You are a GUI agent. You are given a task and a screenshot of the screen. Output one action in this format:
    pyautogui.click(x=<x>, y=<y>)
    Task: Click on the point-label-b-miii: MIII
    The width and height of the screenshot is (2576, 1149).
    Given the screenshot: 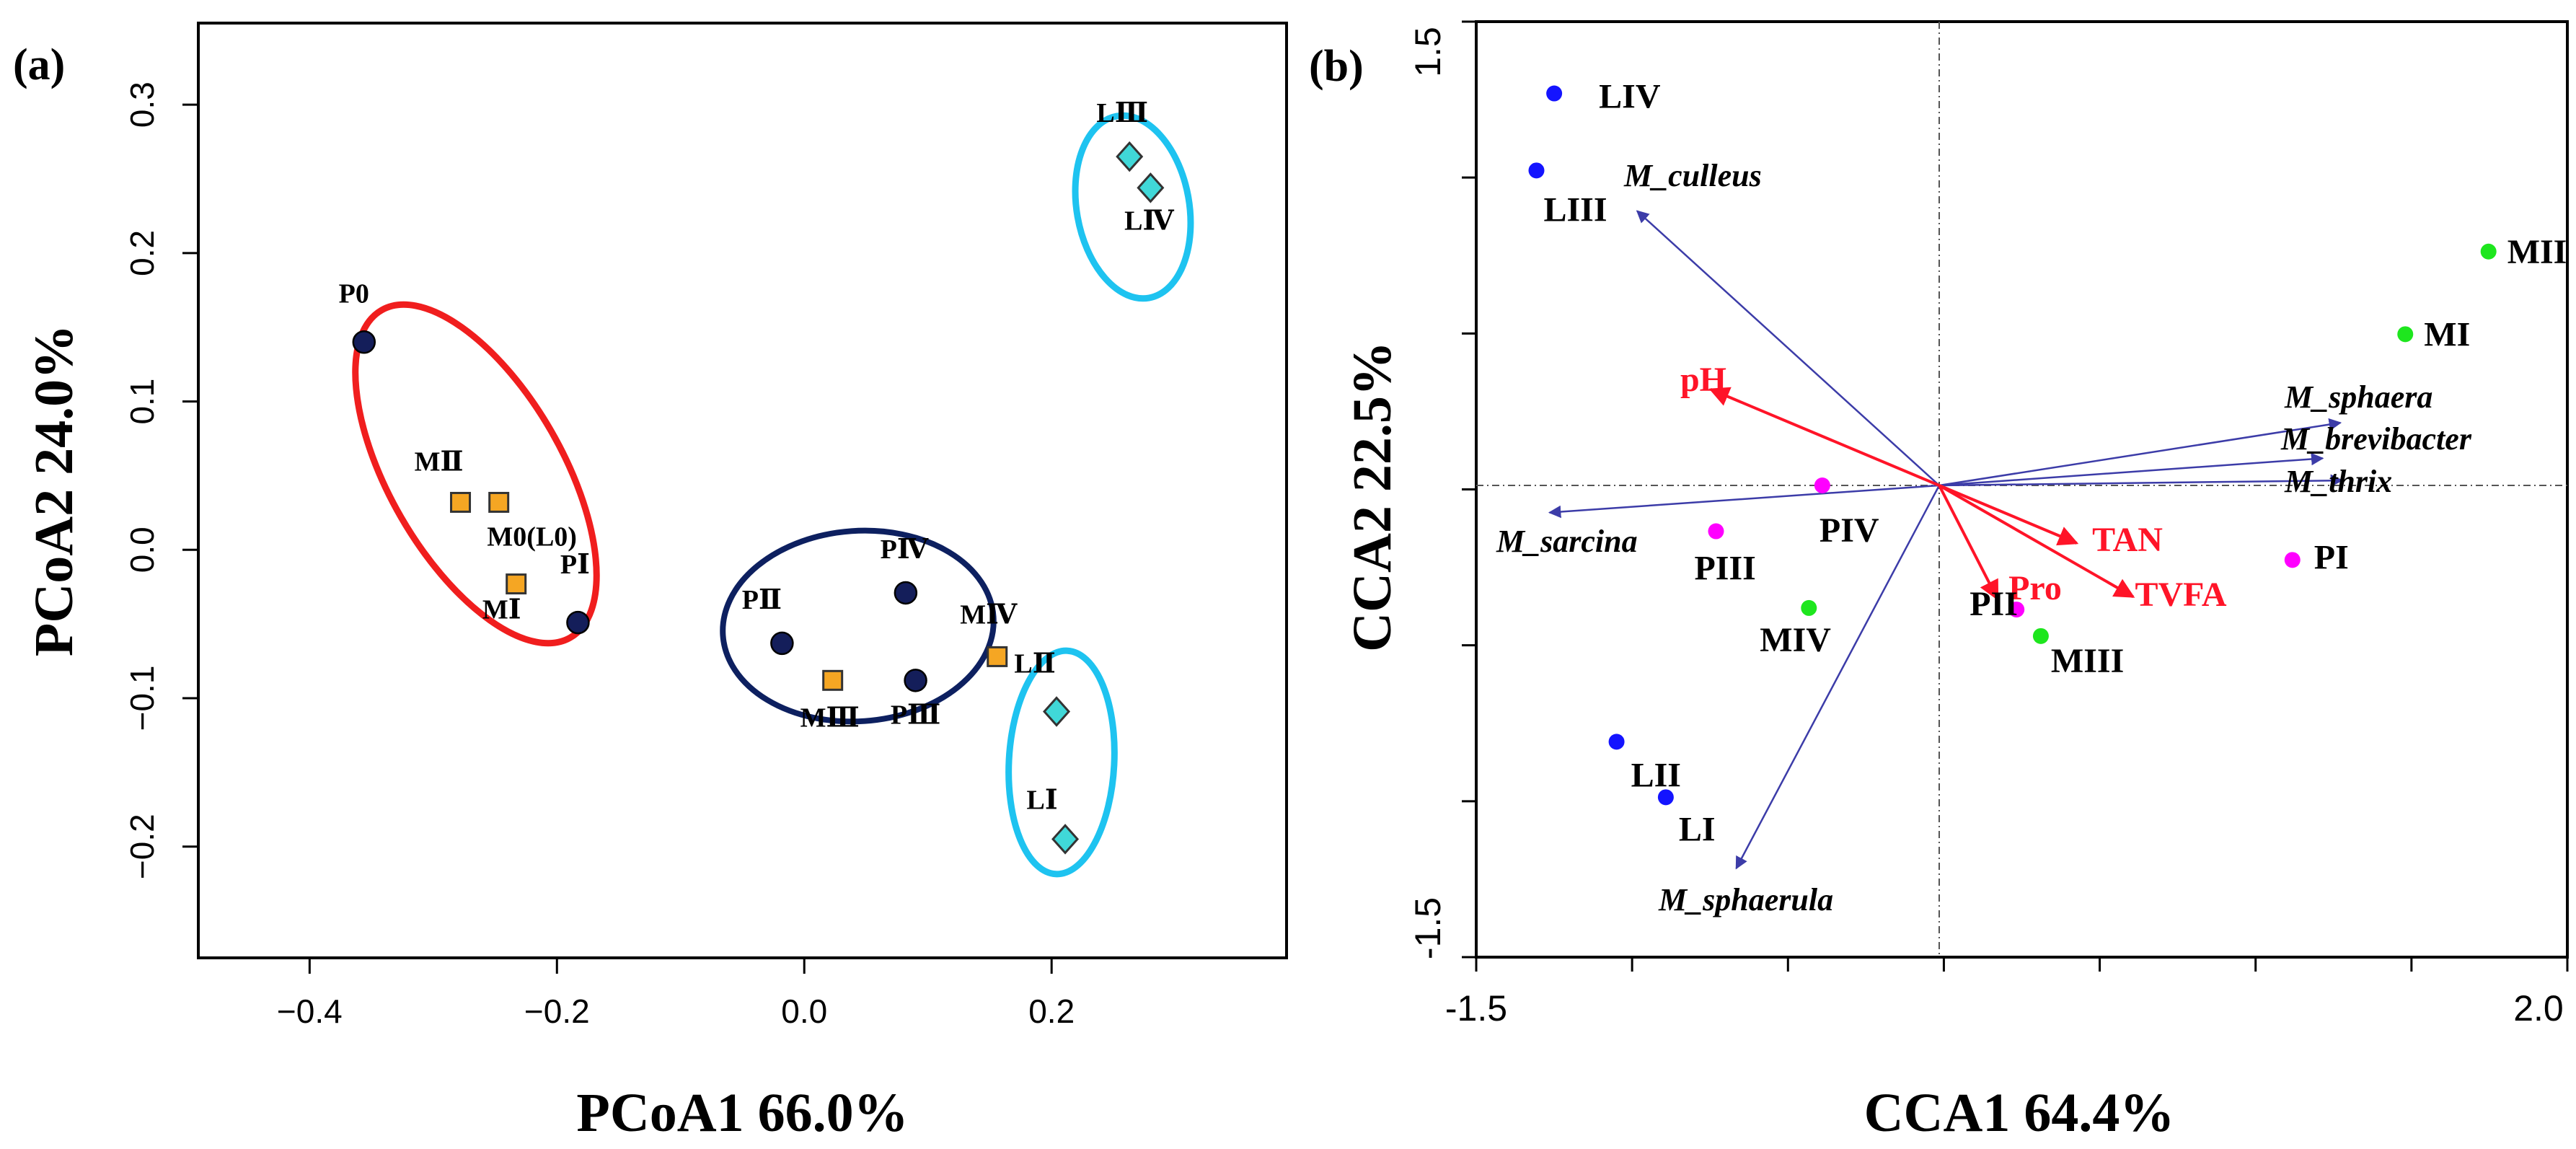 What is the action you would take?
    pyautogui.click(x=2087, y=661)
    